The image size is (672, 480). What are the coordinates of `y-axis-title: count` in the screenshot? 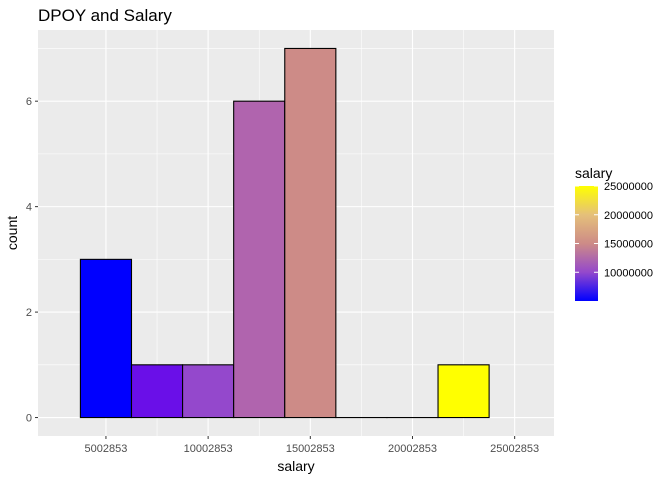 It's located at (12, 233).